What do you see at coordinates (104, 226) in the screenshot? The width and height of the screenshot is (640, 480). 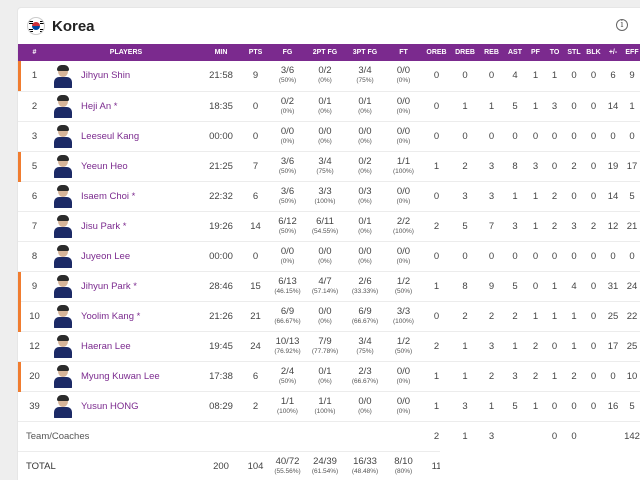 I see `player-name-link: Jisu Park *` at bounding box center [104, 226].